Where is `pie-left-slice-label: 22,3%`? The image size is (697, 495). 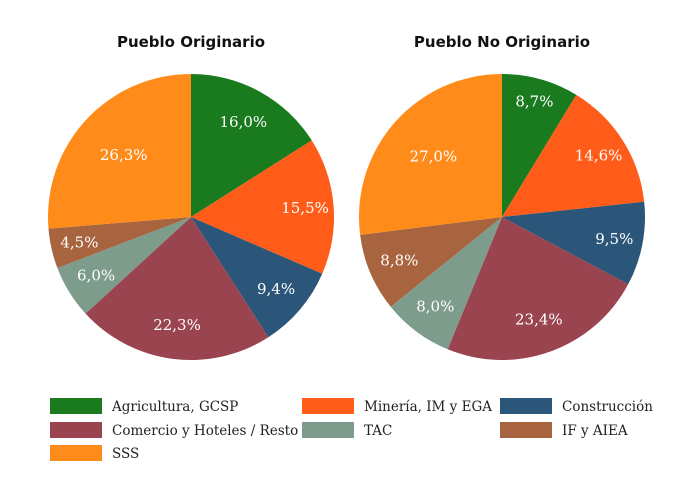 pie-left-slice-label: 22,3% is located at coordinates (177, 325).